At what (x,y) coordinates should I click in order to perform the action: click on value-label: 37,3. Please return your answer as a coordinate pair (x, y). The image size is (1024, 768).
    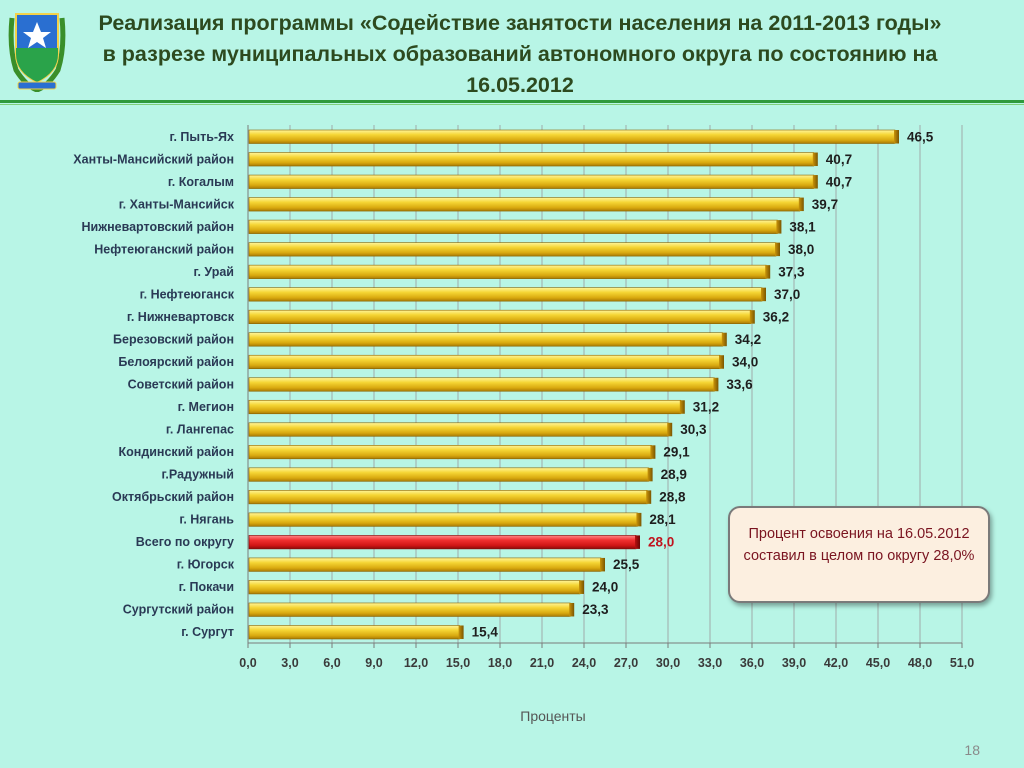
    Looking at the image, I should click on (791, 271).